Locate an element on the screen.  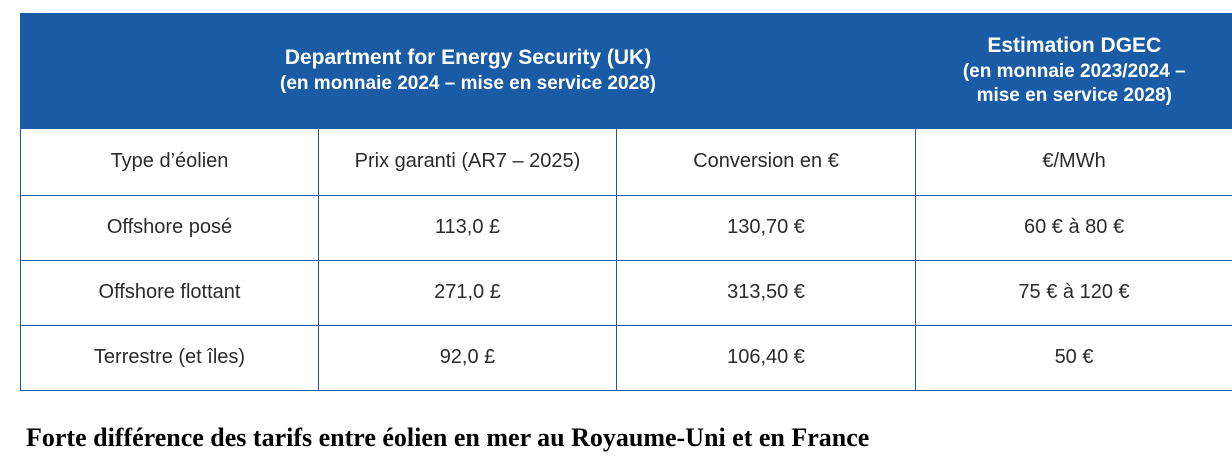
table-row: Terrestre (et îles) 92,0 £ 106,40 € 50 € is located at coordinates (626, 357).